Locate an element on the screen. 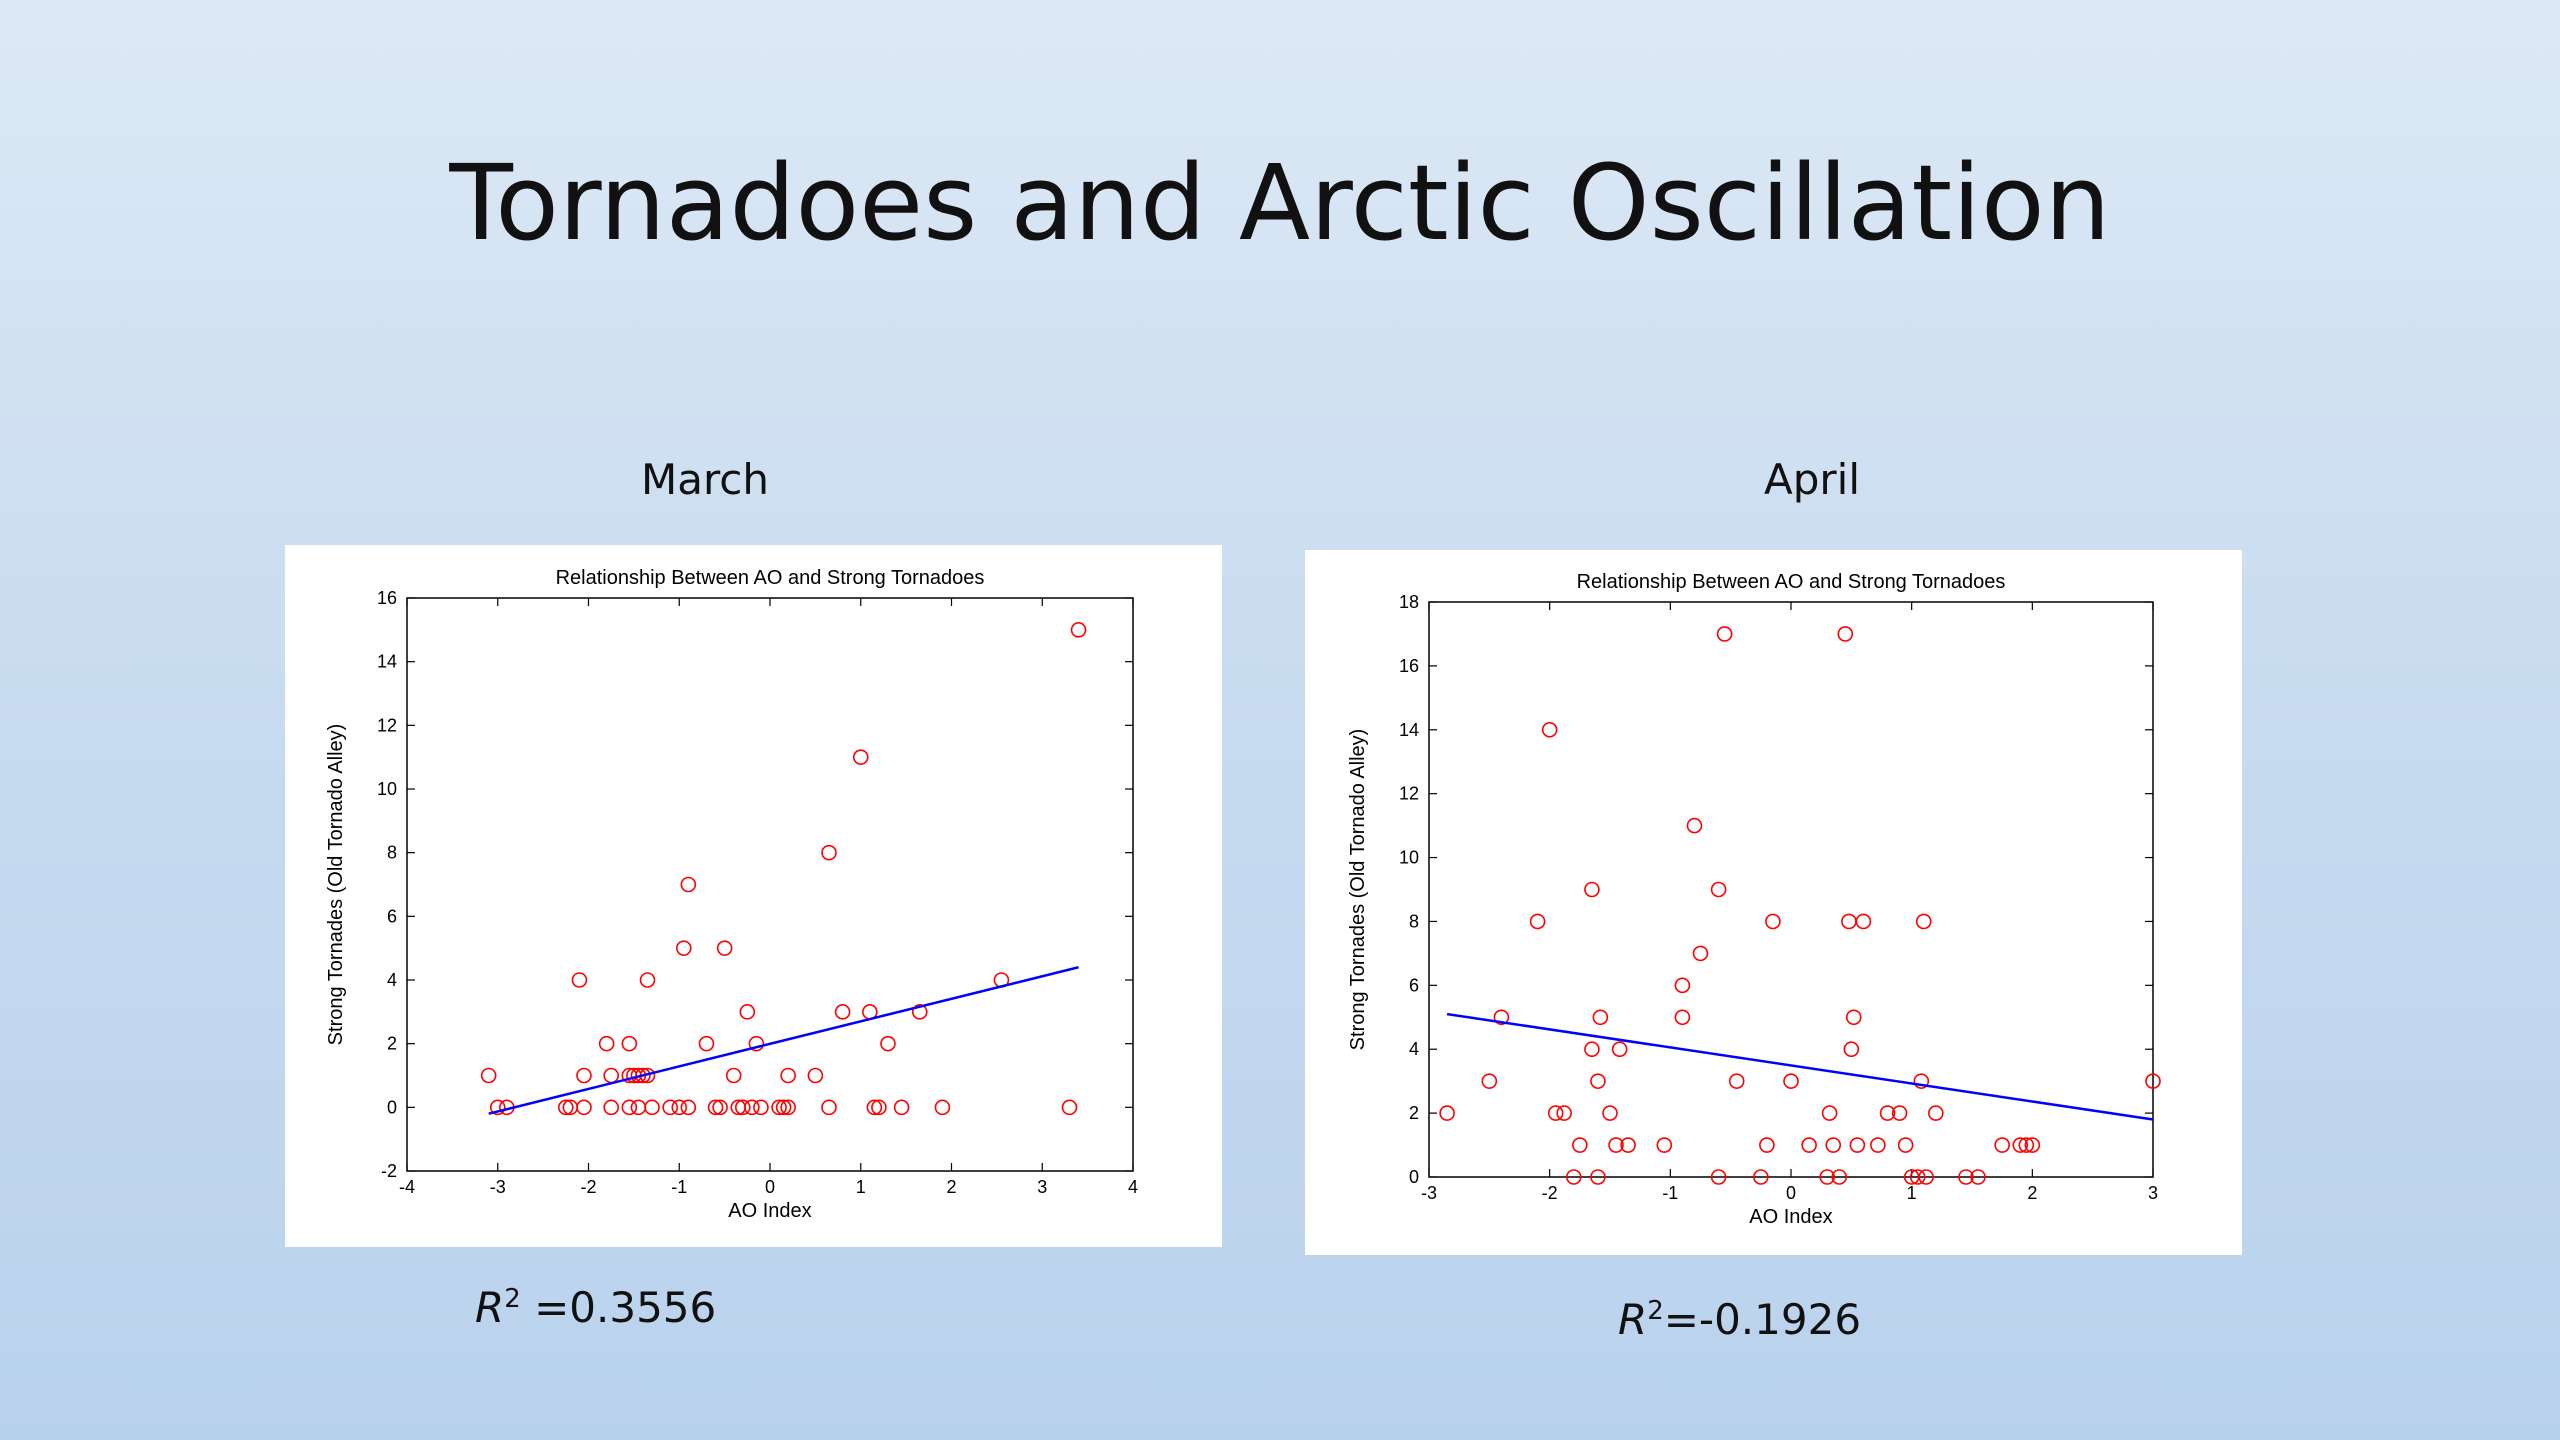 This screenshot has height=1440, width=2560. r-symbol: R is located at coordinates (490, 1307).